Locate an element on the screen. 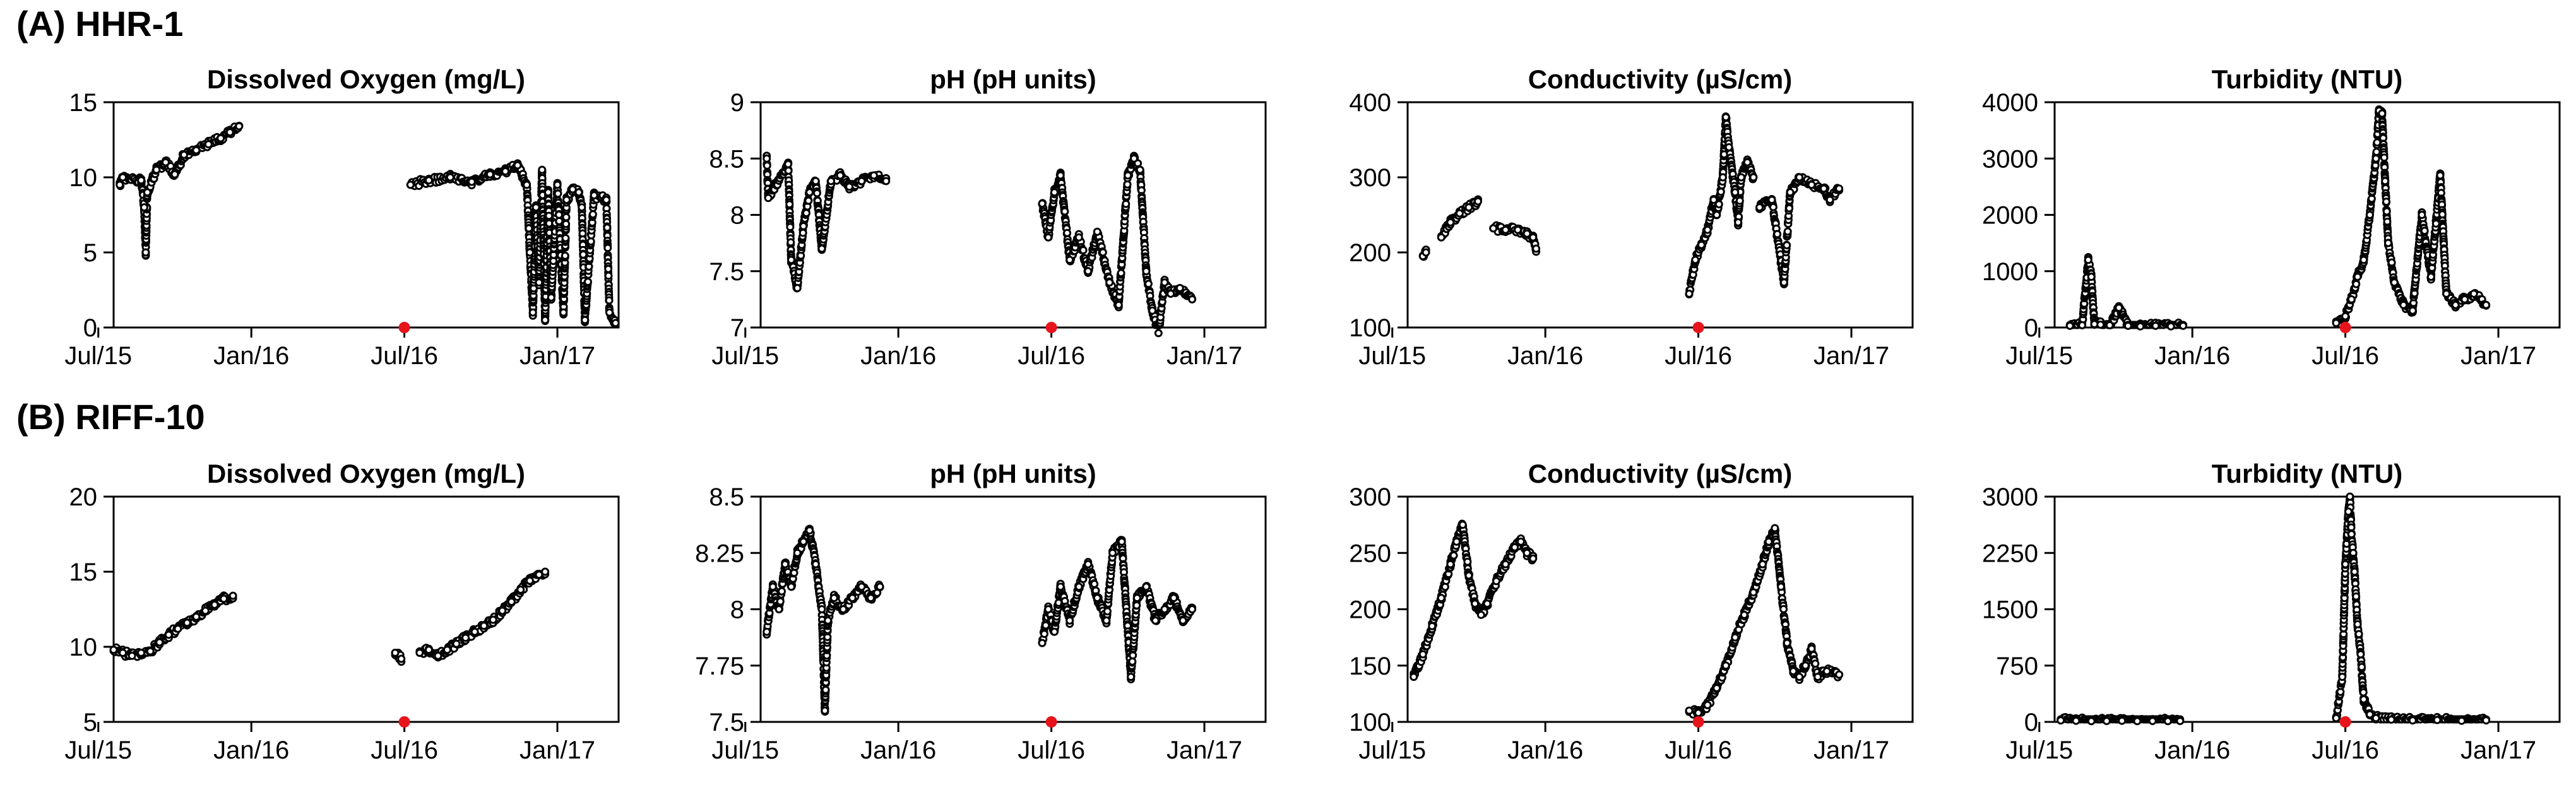 Image resolution: width=2576 pixels, height=785 pixels. y-tick-label: 100 is located at coordinates (1370, 722).